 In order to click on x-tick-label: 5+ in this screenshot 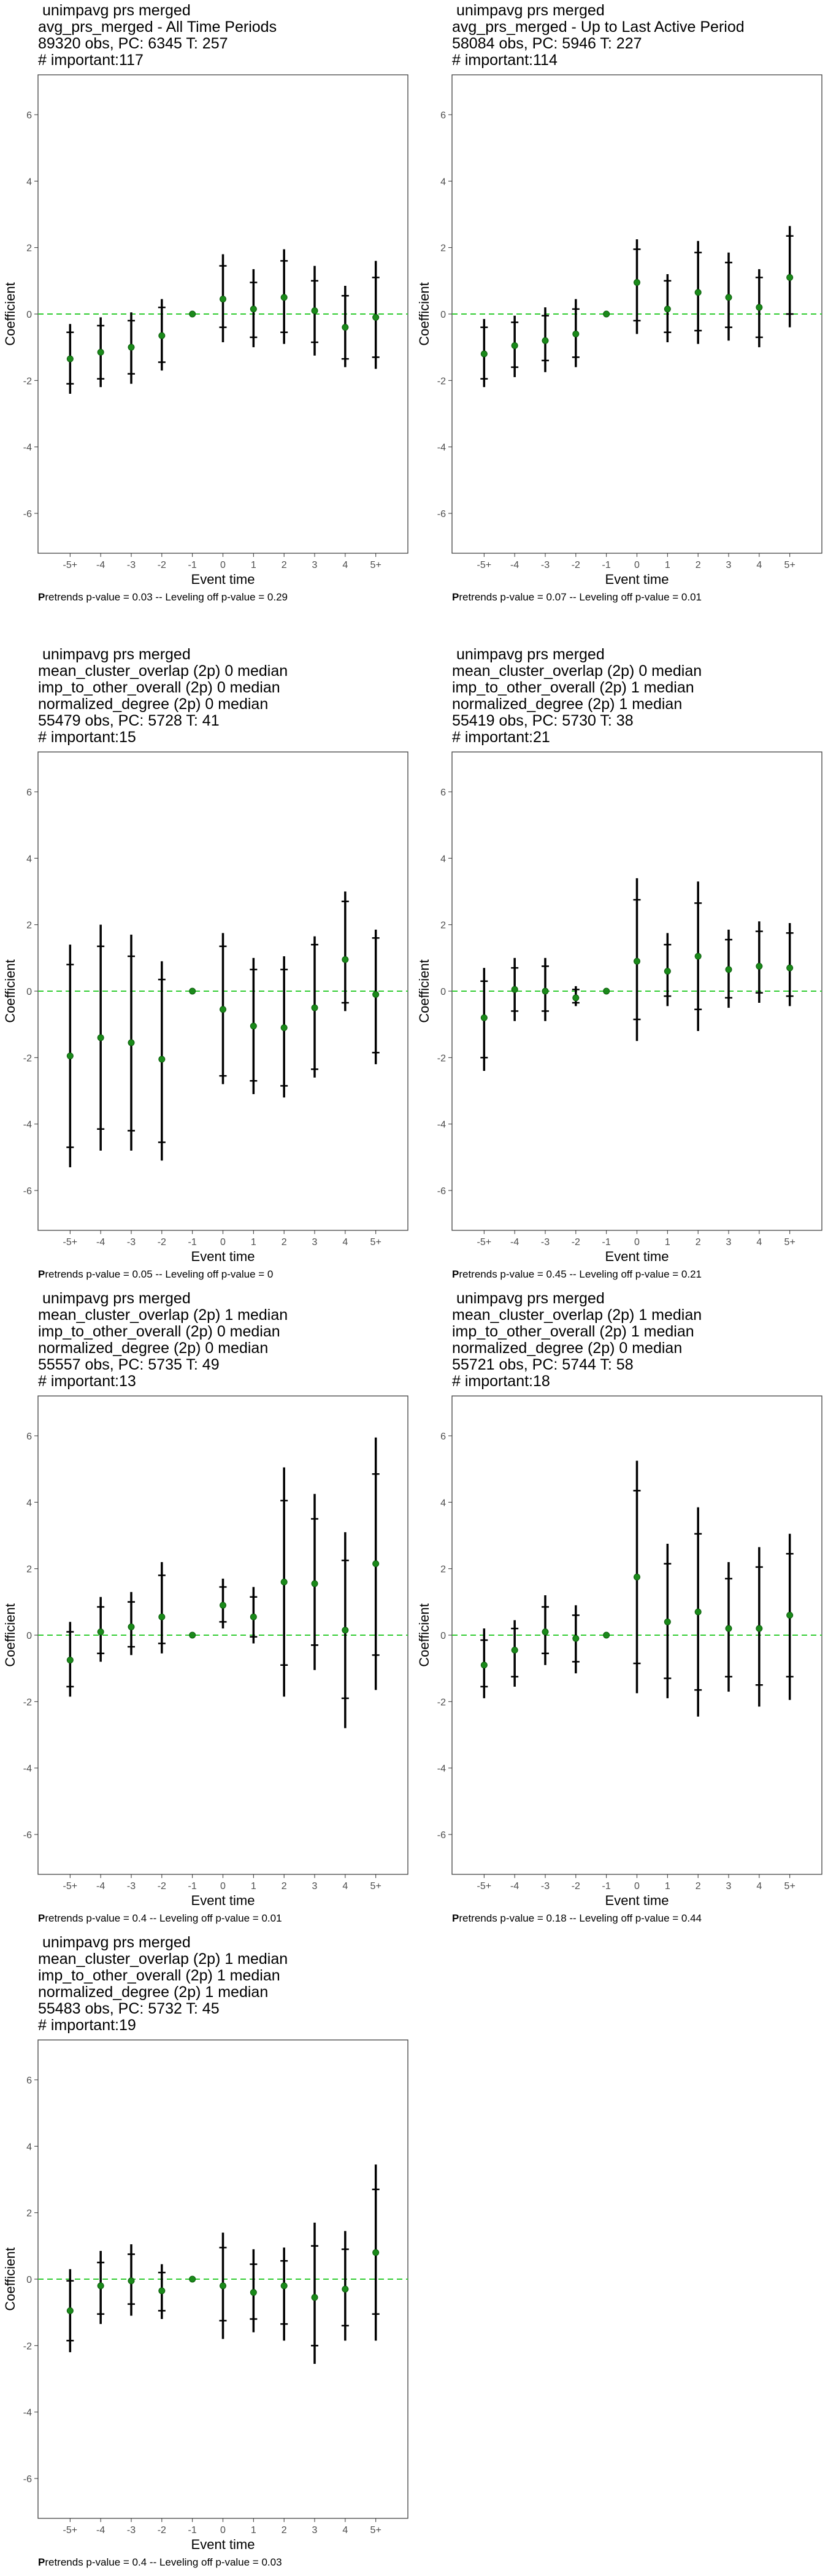, I will do `click(789, 1886)`.